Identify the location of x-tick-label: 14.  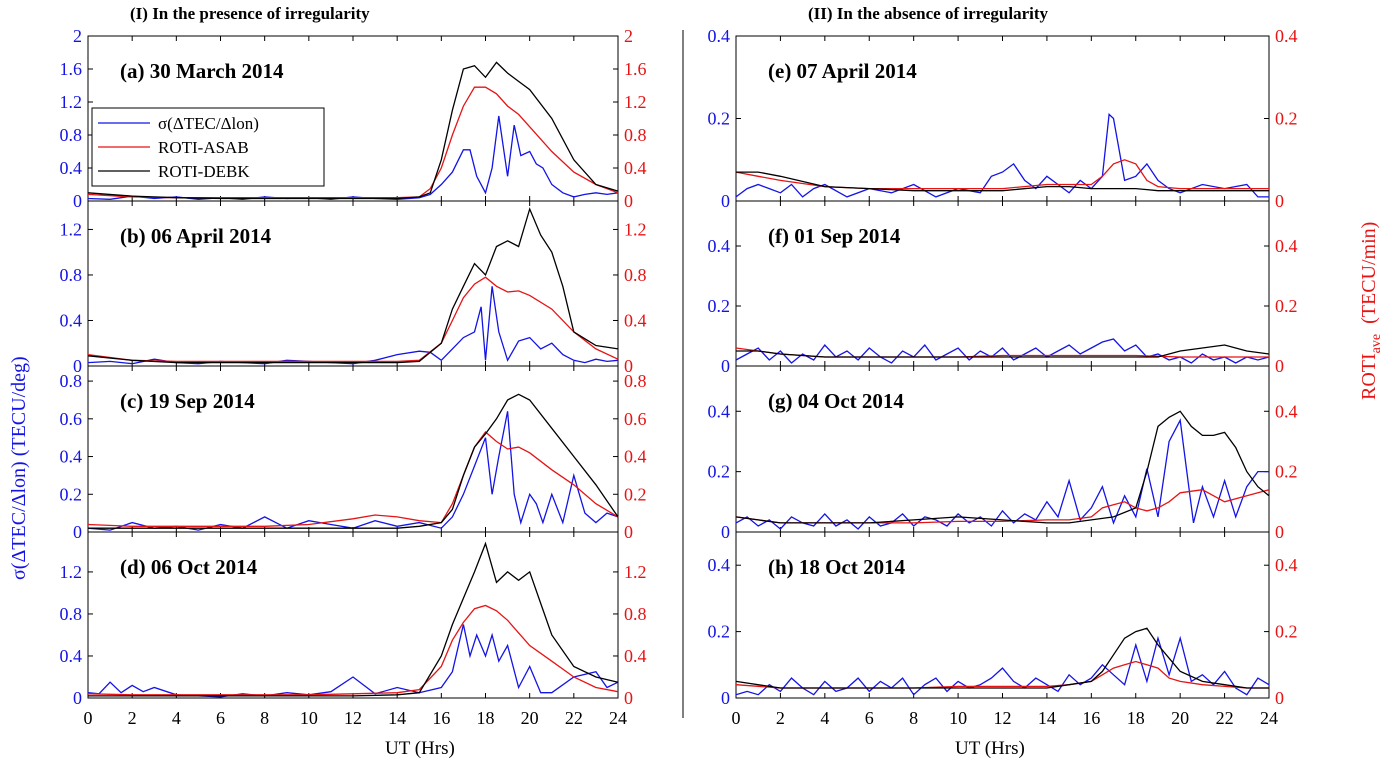
(397, 718).